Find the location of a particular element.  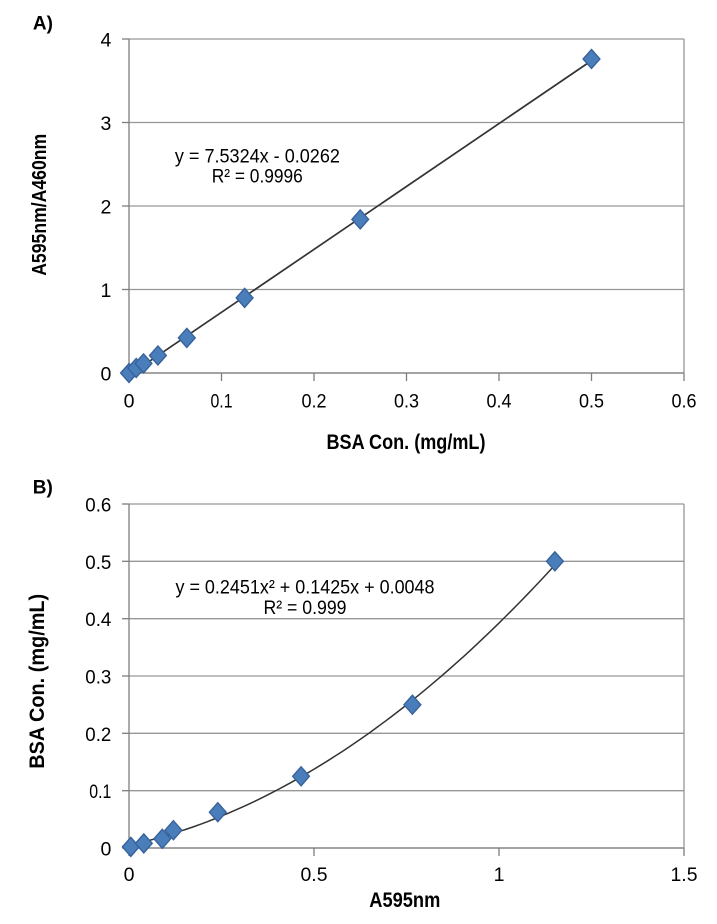

svg-text: A595nm/A460nm is located at coordinates (40, 205).